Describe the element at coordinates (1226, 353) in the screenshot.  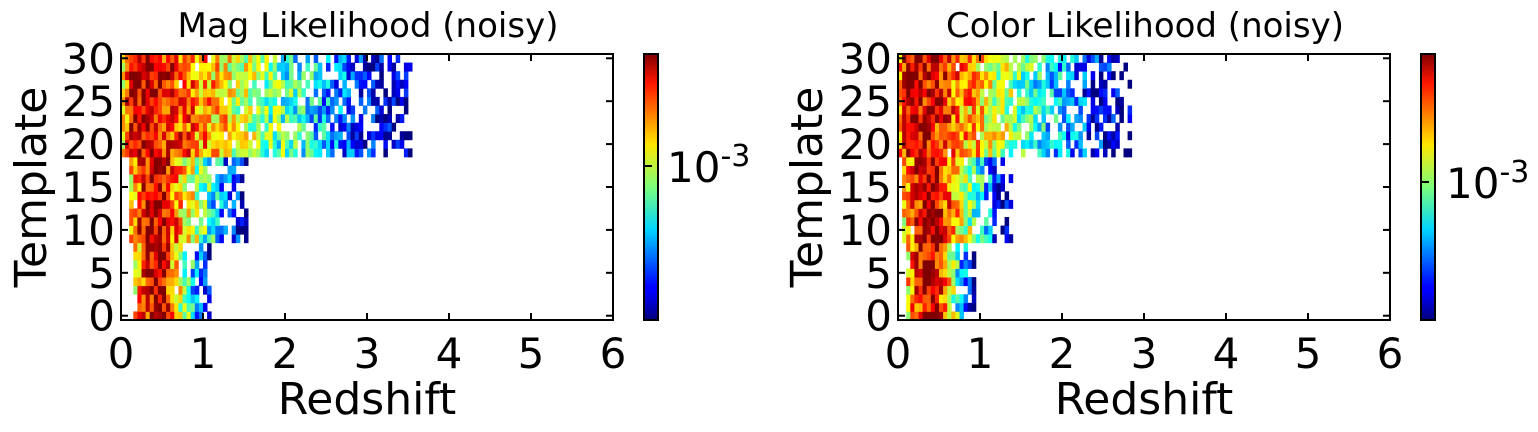
I see `x-tick-label: 4` at that location.